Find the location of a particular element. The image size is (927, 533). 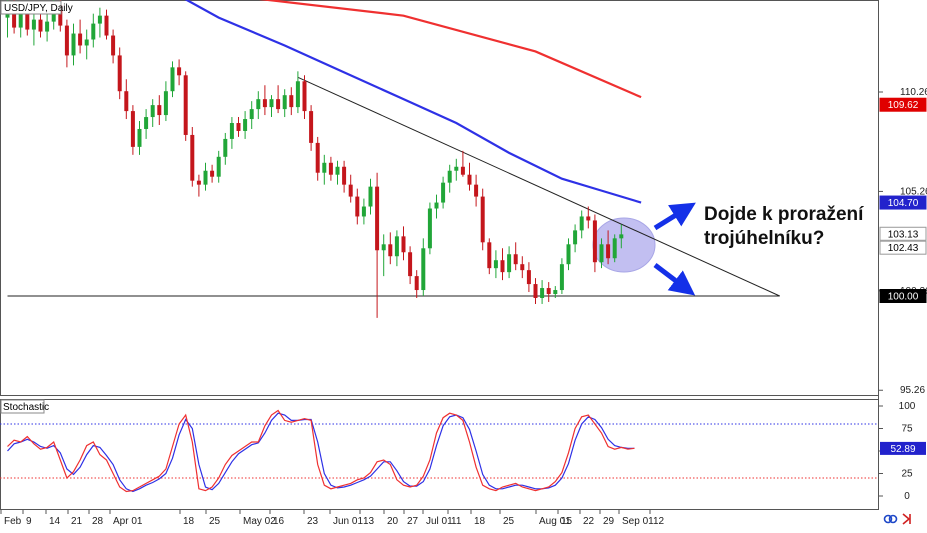

stochastic-k-line is located at coordinates (321, 451).